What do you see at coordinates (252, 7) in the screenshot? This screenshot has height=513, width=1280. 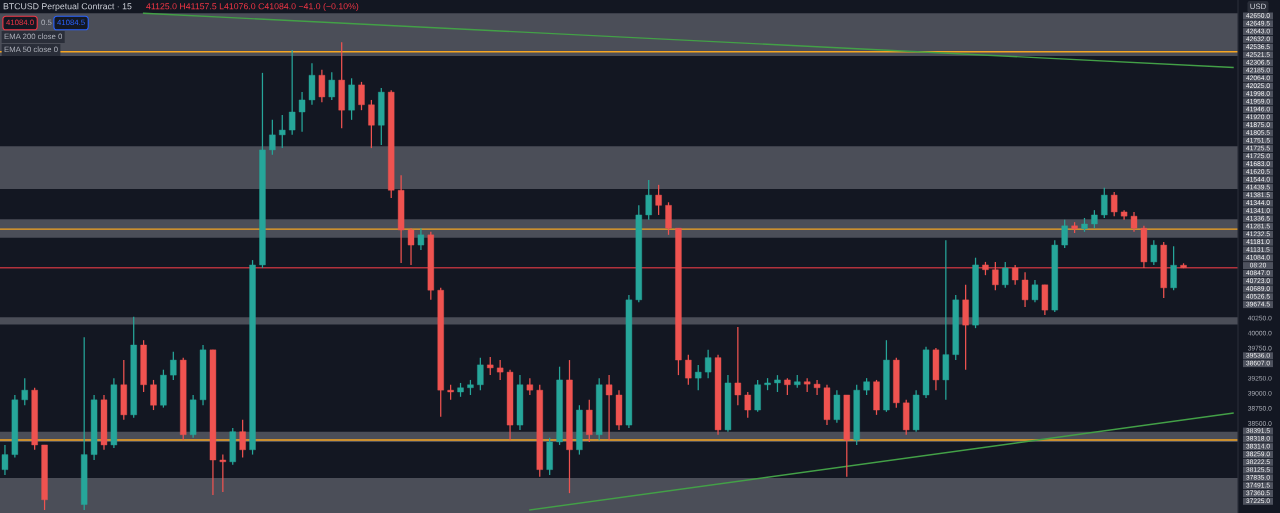 I see `chart-subtitle: 41125.0 H41157.5 L41076.0 C41084.0 −41.0 (−0.10%)` at bounding box center [252, 7].